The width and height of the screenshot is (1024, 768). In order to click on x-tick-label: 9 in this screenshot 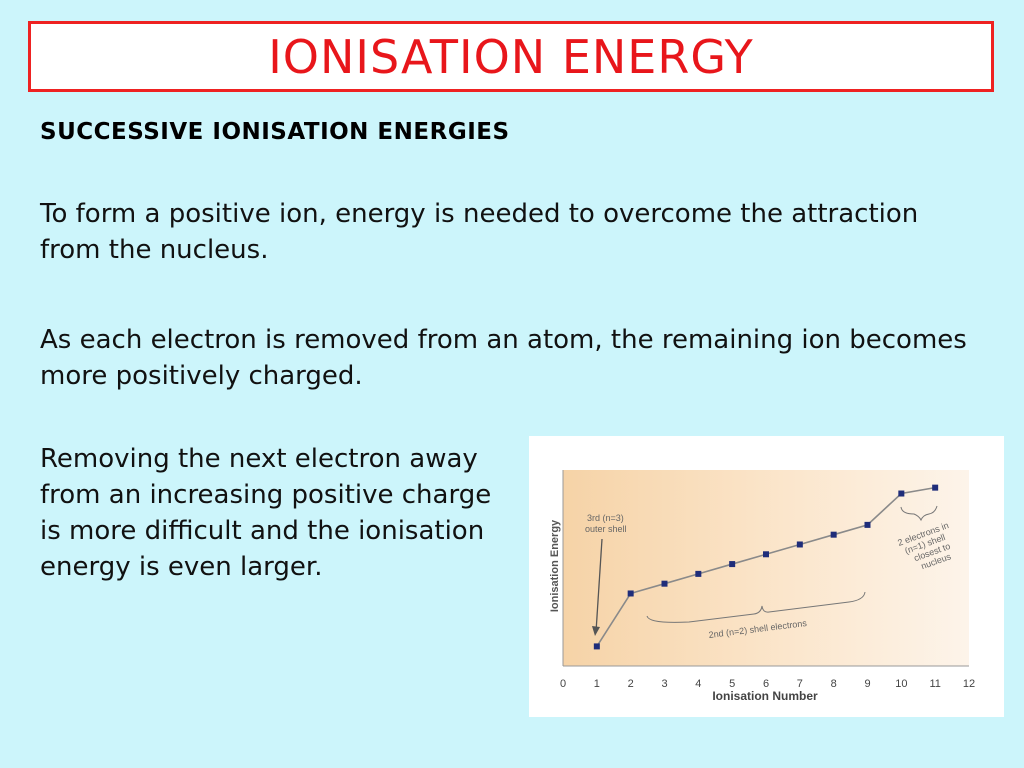, I will do `click(867, 684)`.